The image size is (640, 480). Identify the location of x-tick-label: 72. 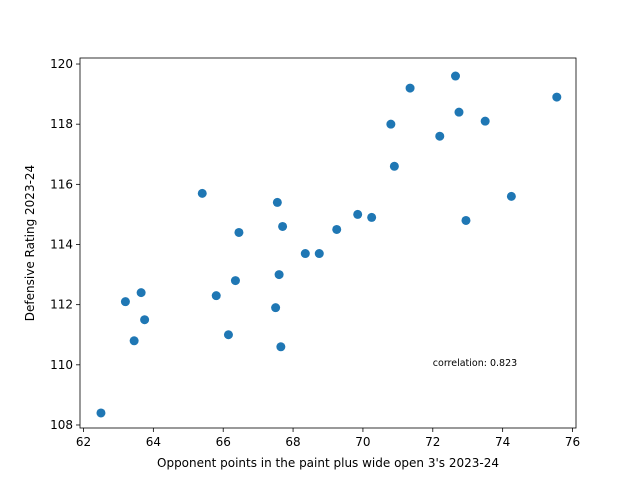
(432, 442).